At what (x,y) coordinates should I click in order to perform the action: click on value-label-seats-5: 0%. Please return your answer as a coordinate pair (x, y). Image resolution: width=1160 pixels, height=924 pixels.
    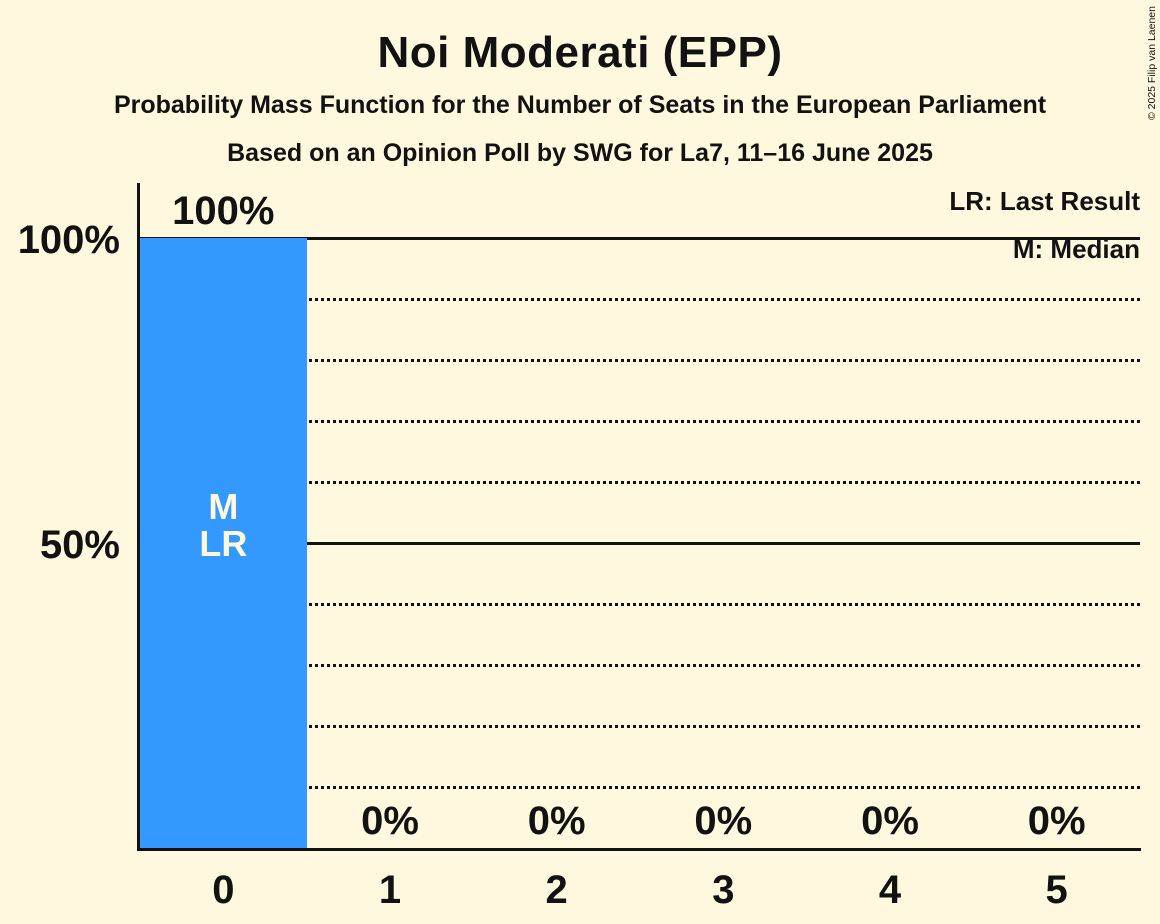
    Looking at the image, I should click on (1056, 821).